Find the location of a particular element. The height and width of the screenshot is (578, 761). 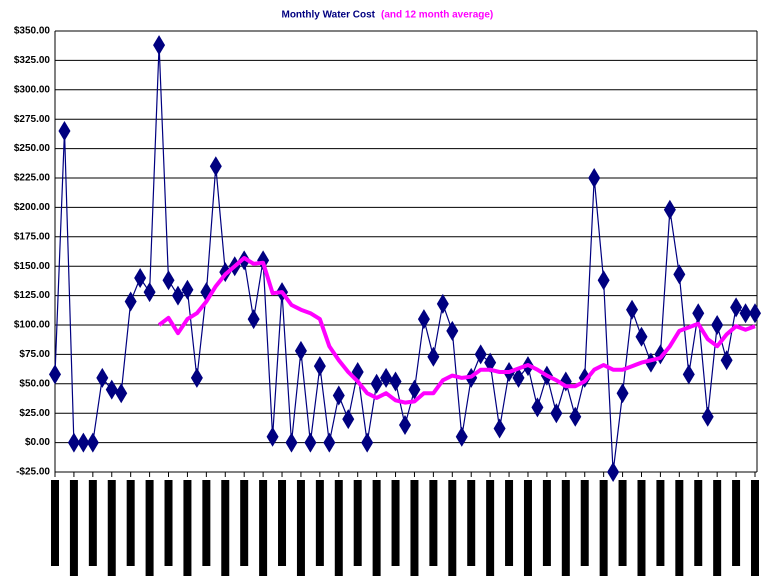

y-tick-label: $50.00 is located at coordinates (34, 383).